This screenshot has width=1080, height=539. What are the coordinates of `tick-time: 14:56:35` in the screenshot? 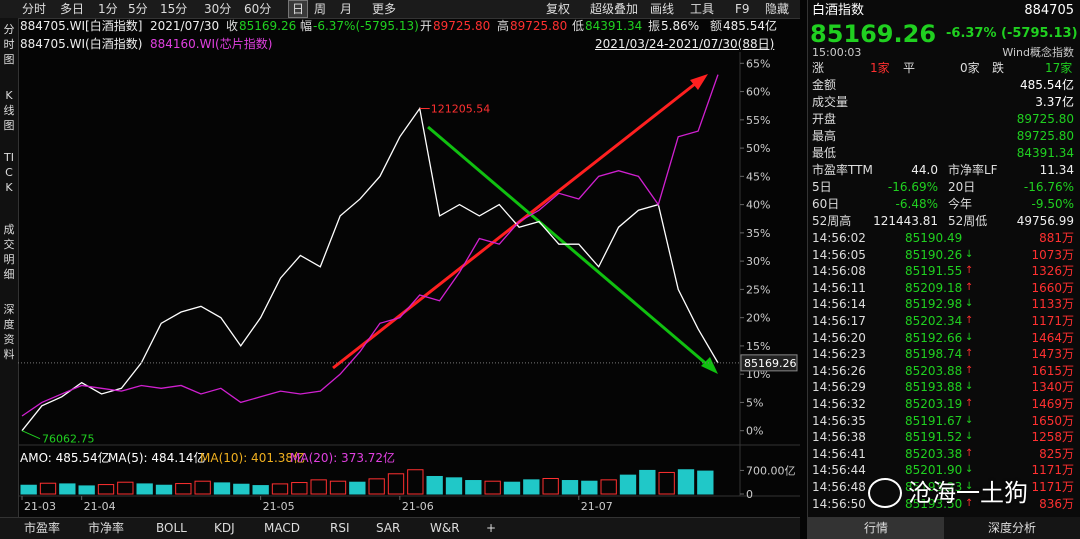 It's located at (839, 420).